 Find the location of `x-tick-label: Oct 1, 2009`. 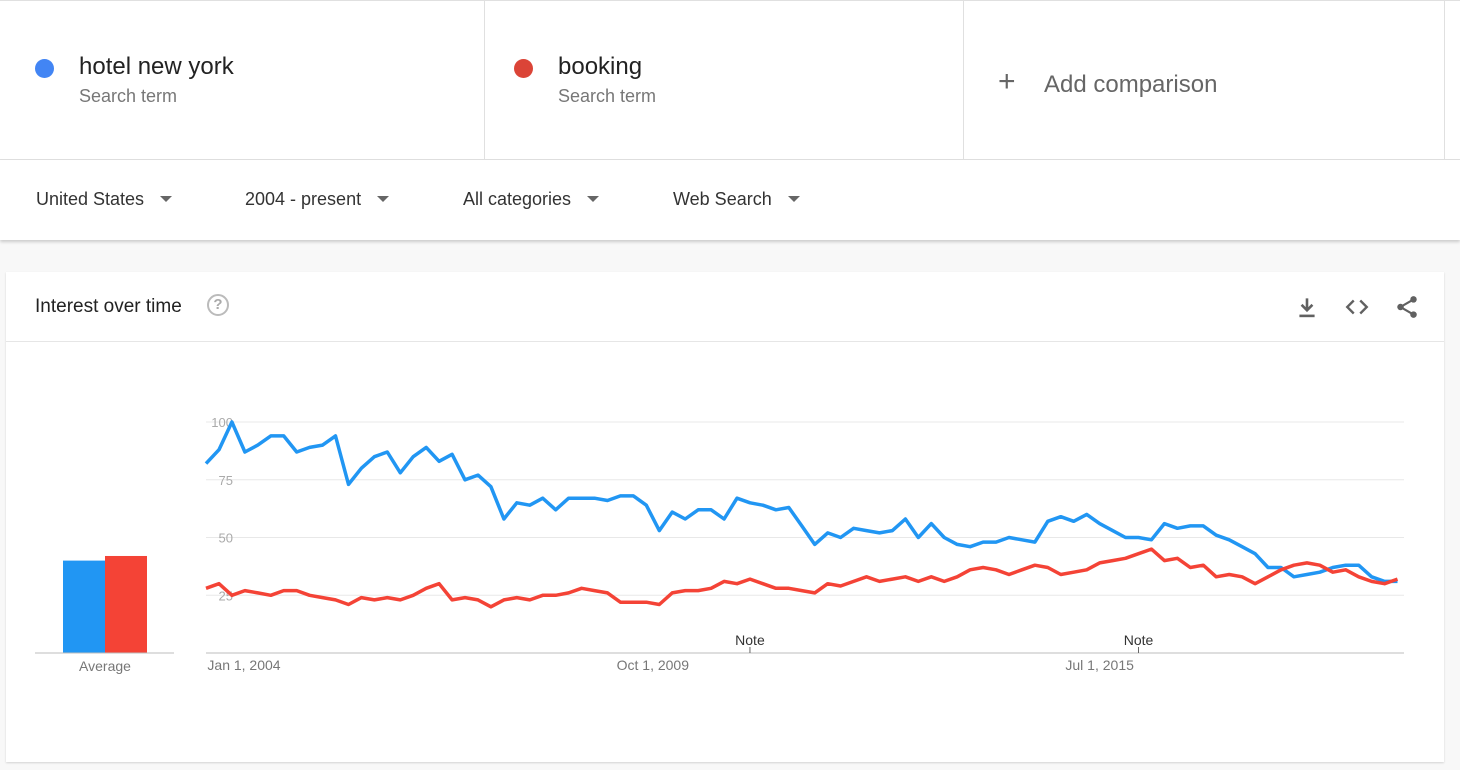

x-tick-label: Oct 1, 2009 is located at coordinates (653, 665).